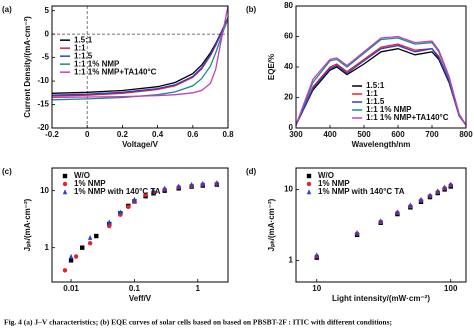 The width and height of the screenshot is (474, 330). What do you see at coordinates (330, 134) in the screenshot?
I see `x-tick-label: 400` at bounding box center [330, 134].